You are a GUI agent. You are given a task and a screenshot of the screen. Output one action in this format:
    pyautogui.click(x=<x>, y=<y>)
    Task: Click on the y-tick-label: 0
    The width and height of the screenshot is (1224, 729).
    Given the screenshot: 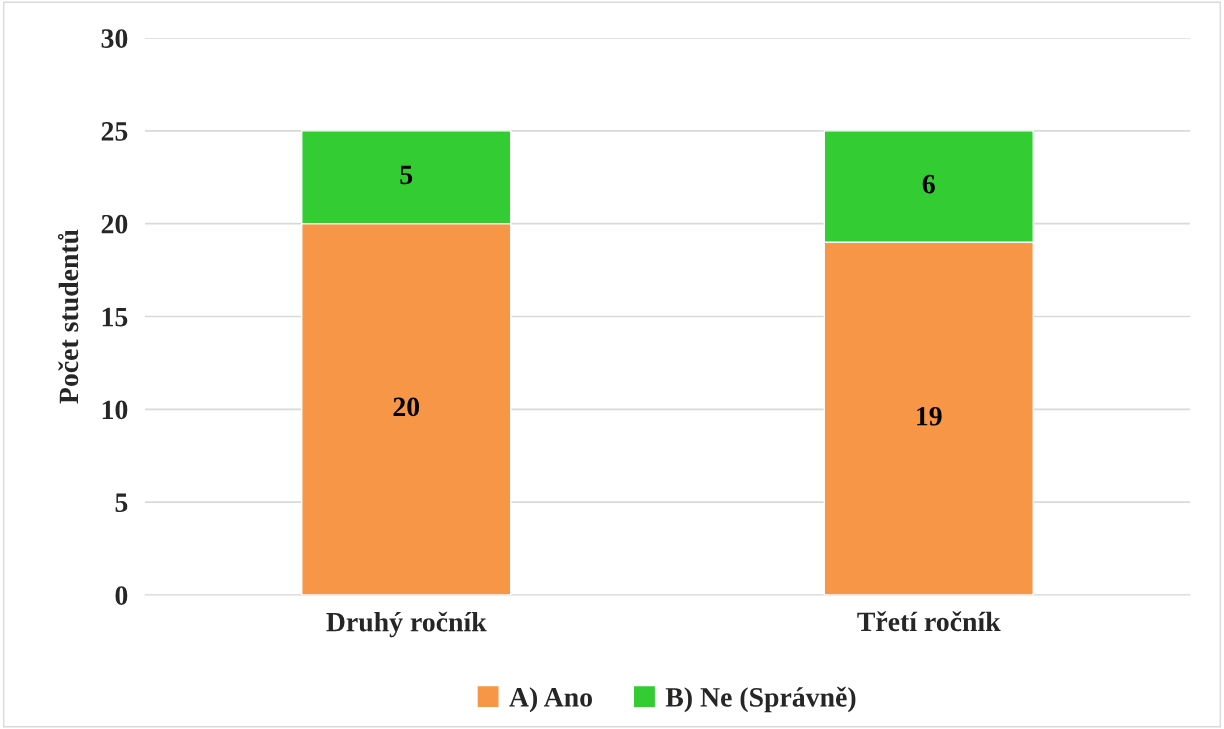 What is the action you would take?
    pyautogui.click(x=121, y=595)
    